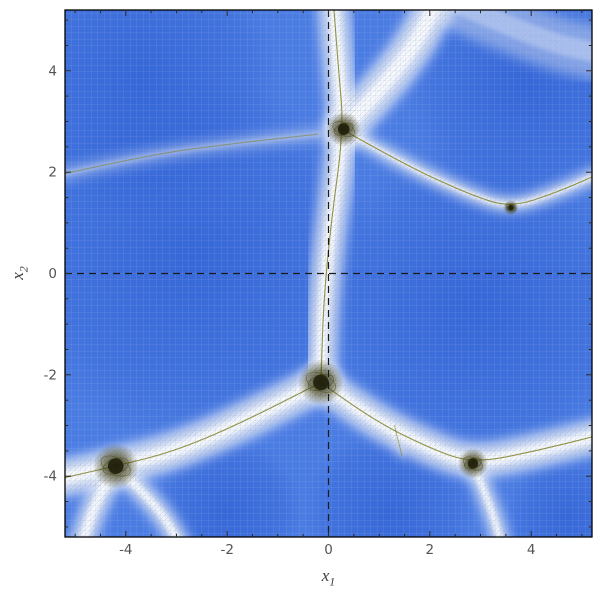 Image resolution: width=600 pixels, height=602 pixels. What do you see at coordinates (52, 274) in the screenshot?
I see `y-tick-label: 0` at bounding box center [52, 274].